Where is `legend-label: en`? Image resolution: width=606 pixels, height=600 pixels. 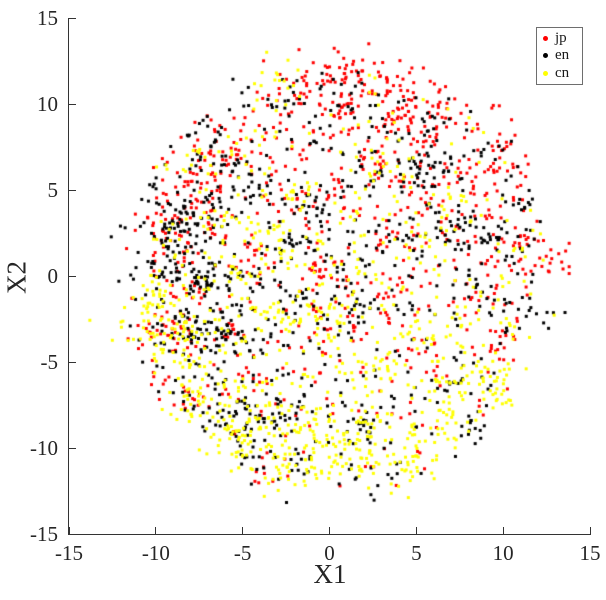
legend-label: en is located at coordinates (562, 55).